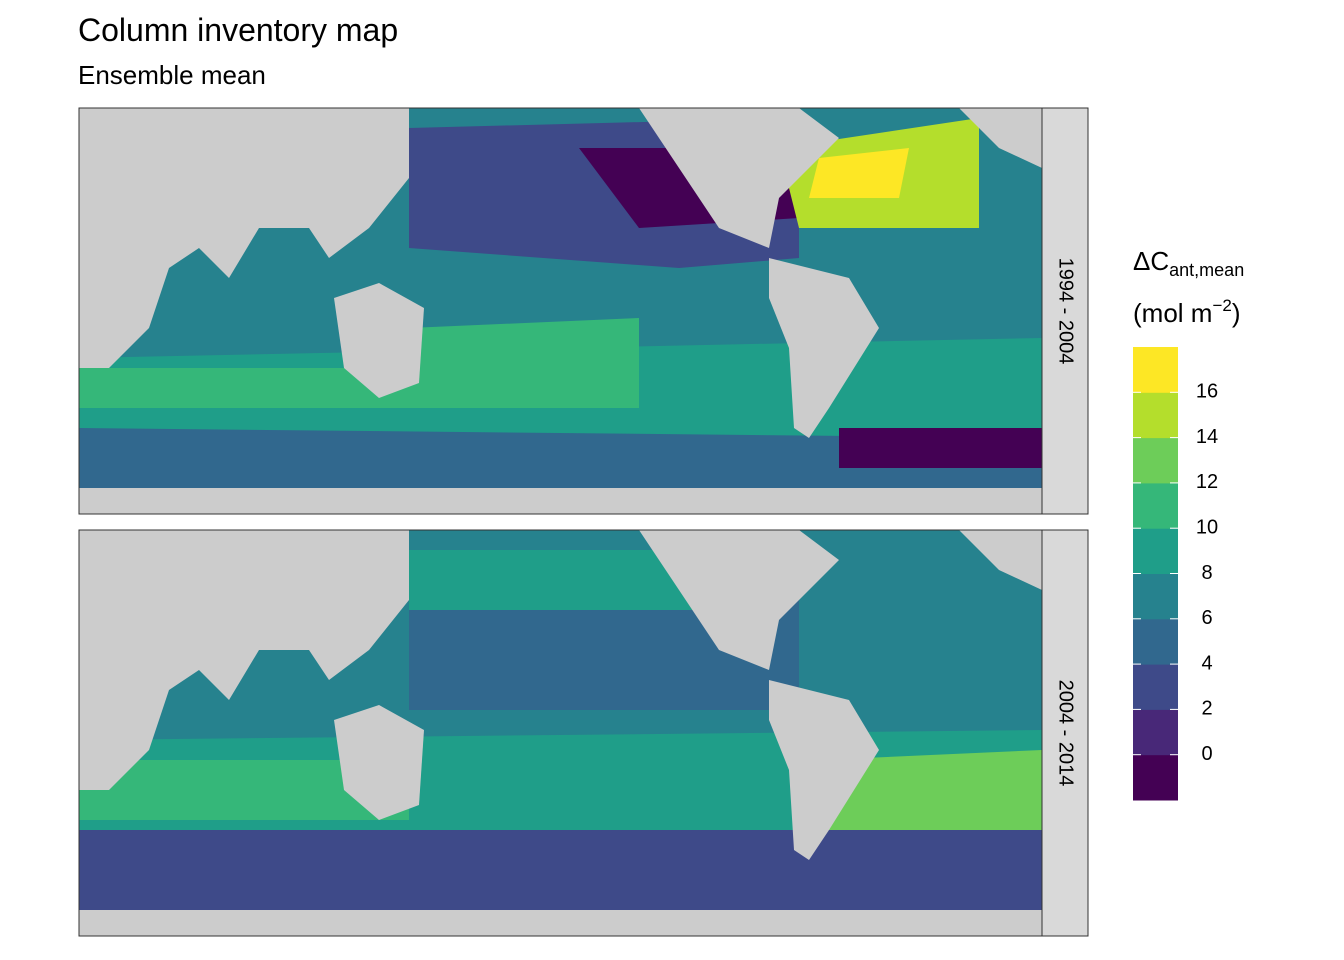 The height and width of the screenshot is (960, 1344). Describe the element at coordinates (1066, 311) in the screenshot. I see `facet-label: 1994 - 2004` at that location.